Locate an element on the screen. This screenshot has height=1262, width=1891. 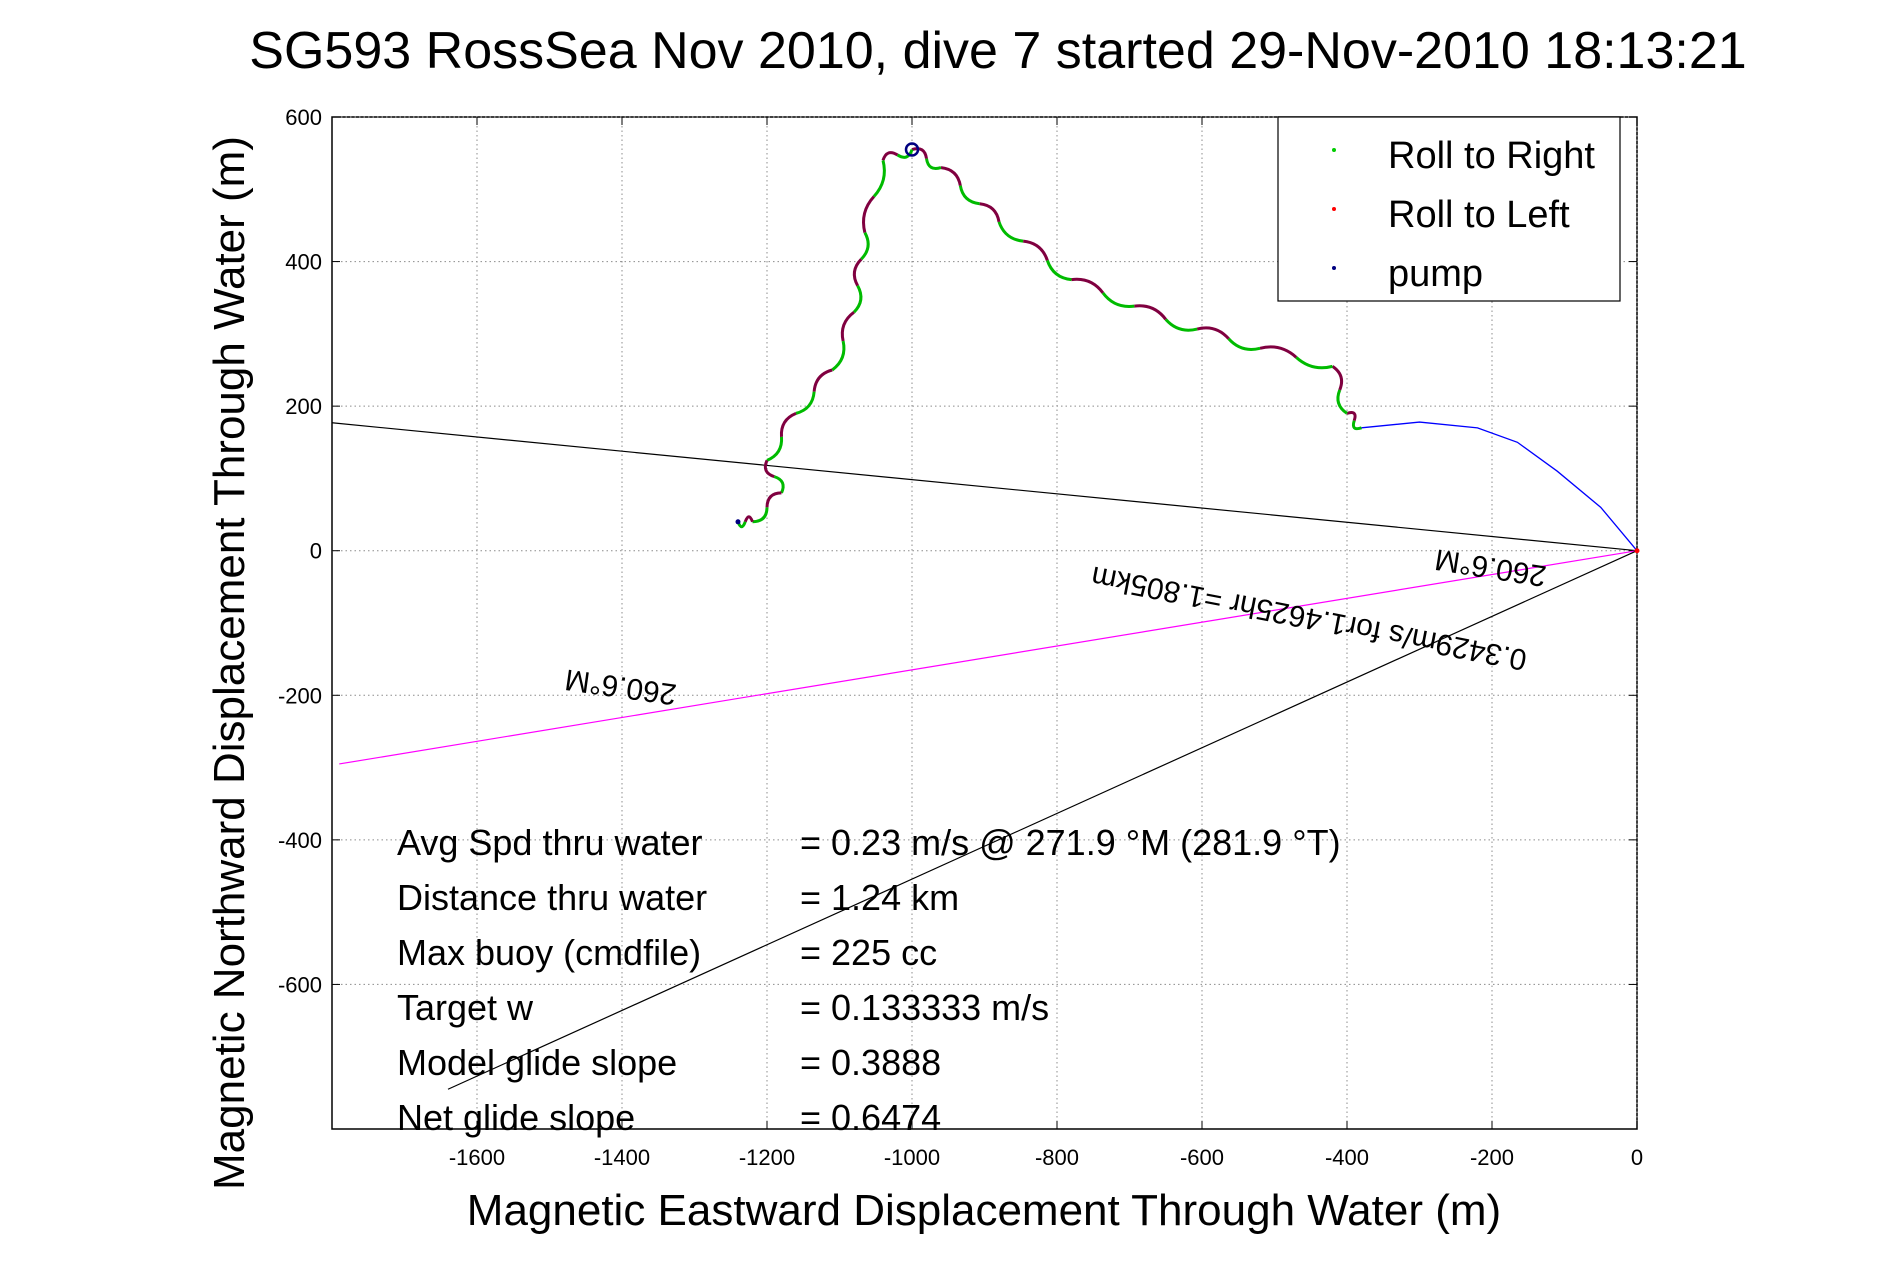
start-marker is located at coordinates (1637, 551).